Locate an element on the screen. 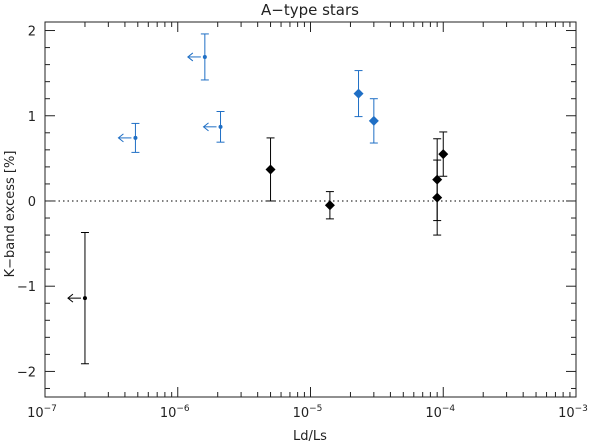 This screenshot has width=600, height=445. x-tick-label: 10⁻⁴ is located at coordinates (440, 412).